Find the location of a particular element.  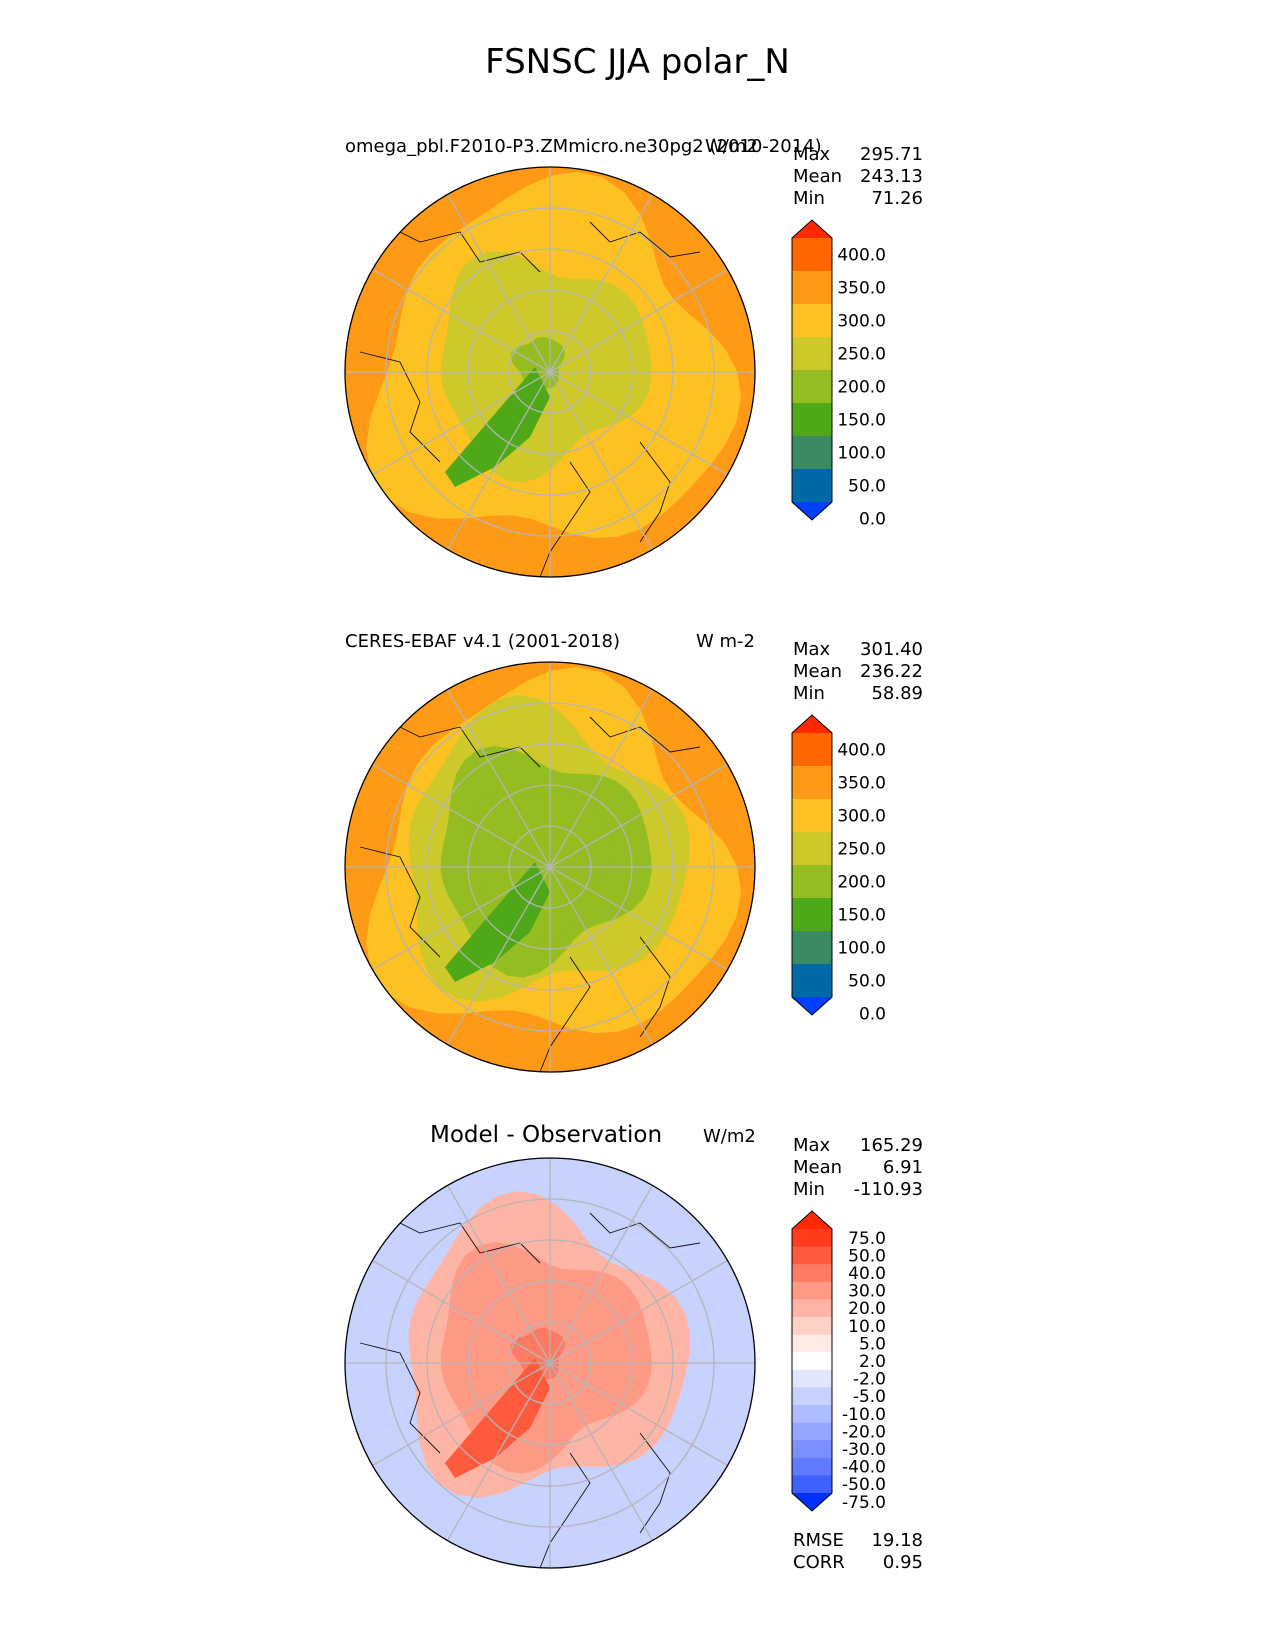

colorbar-tick-label: 350.0 is located at coordinates (861, 784).